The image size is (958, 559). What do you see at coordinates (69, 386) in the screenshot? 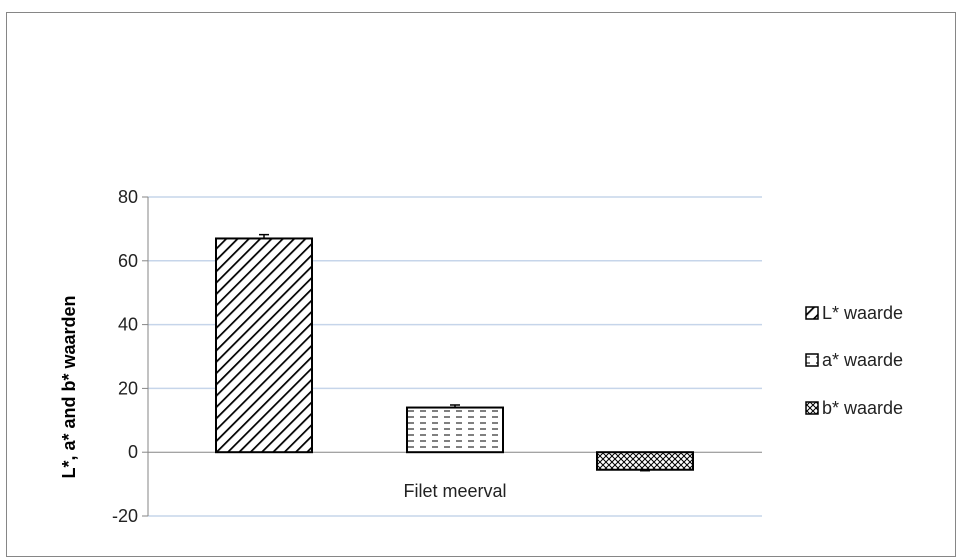
I see `y-axis-title: L*, a* and b* waarden` at bounding box center [69, 386].